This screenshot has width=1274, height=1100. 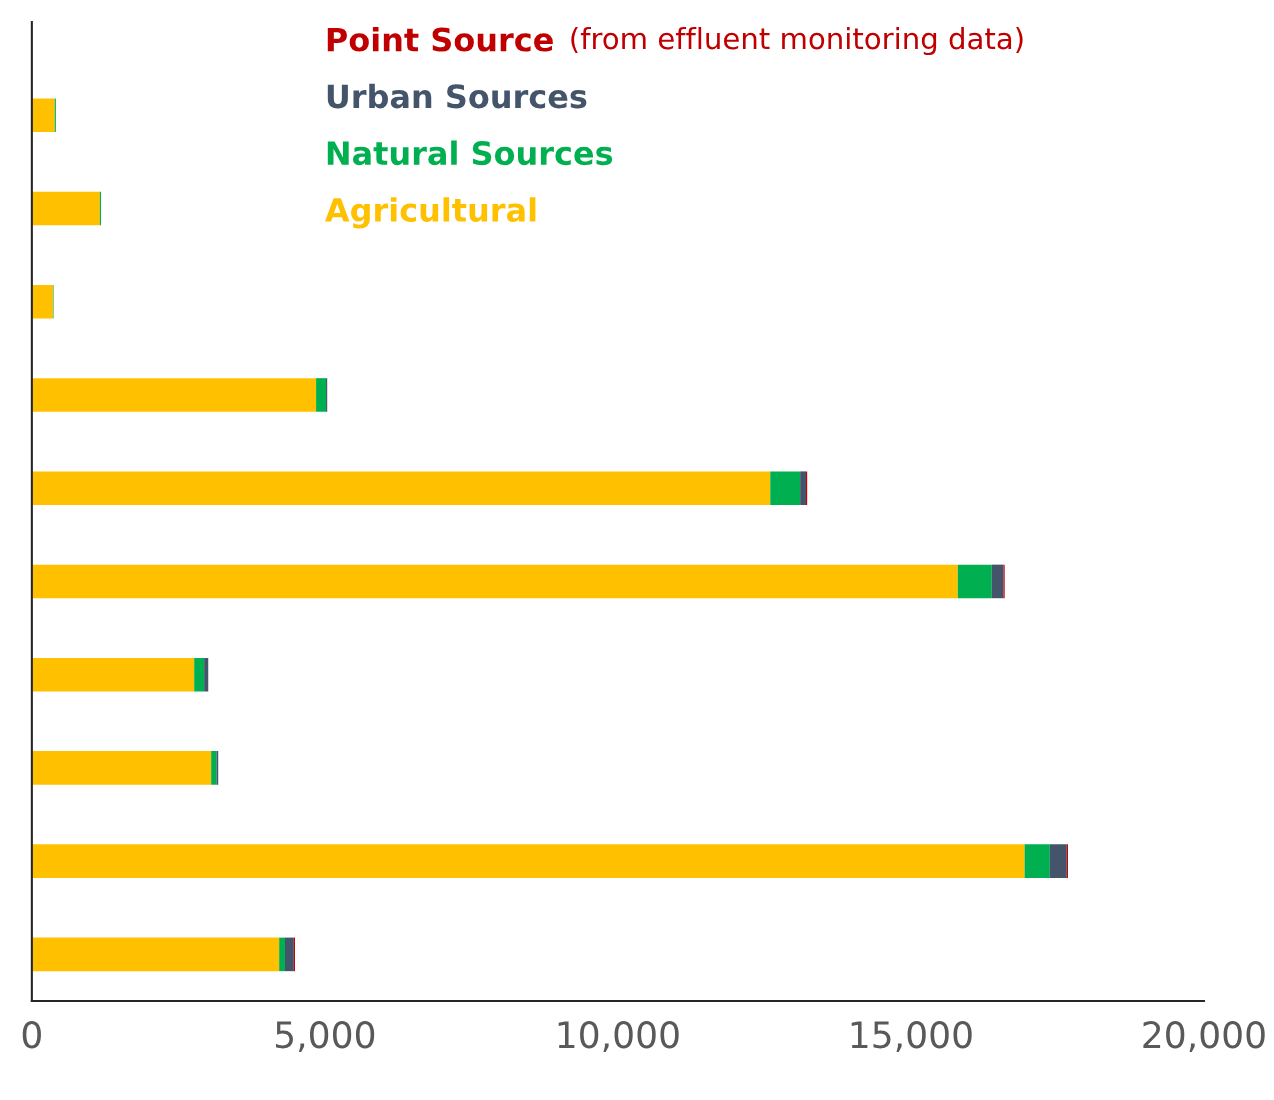 I want to click on x-tick-label: 0, so click(x=31, y=1035).